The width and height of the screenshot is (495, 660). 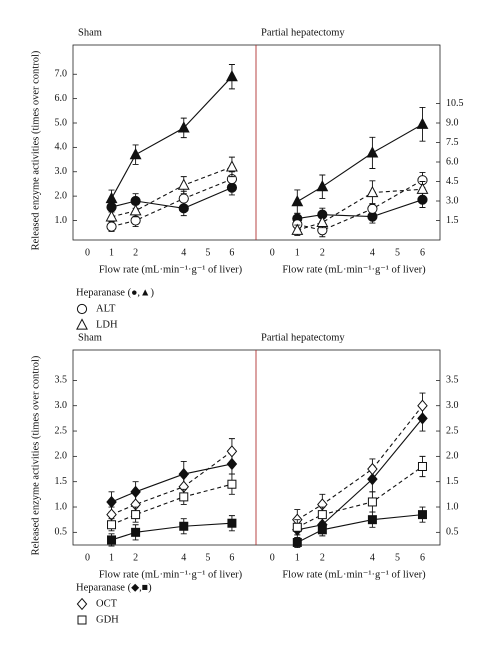 I want to click on y-tick-label: 7.5, so click(x=452, y=142).